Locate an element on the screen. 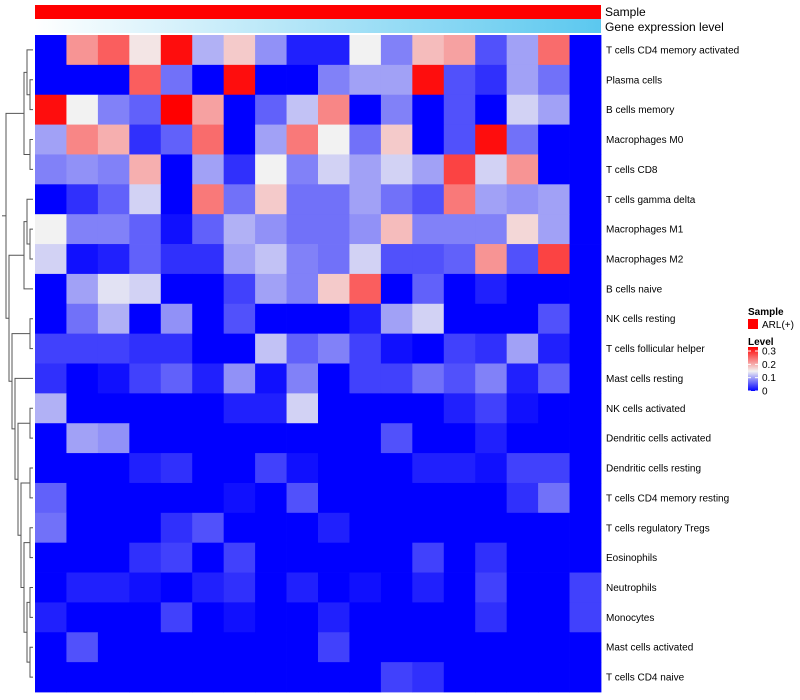 The width and height of the screenshot is (800, 700). row-label: T cells gamma delta is located at coordinates (651, 200).